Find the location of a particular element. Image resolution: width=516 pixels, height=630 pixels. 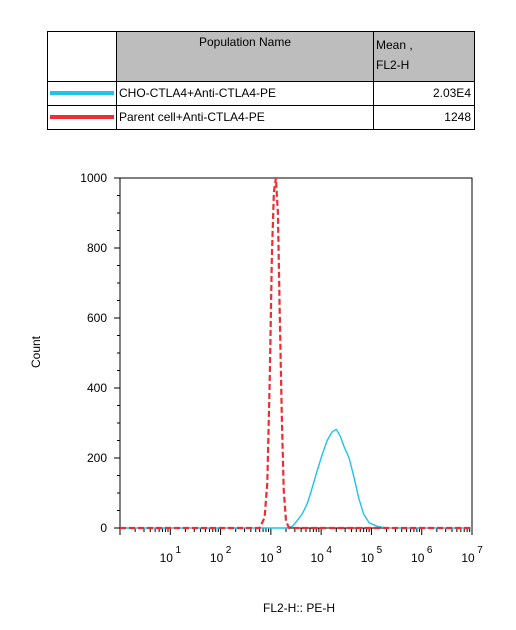

legend-row: Parent cell+Anti-CTLA4-PE 1248 is located at coordinates (261, 117).